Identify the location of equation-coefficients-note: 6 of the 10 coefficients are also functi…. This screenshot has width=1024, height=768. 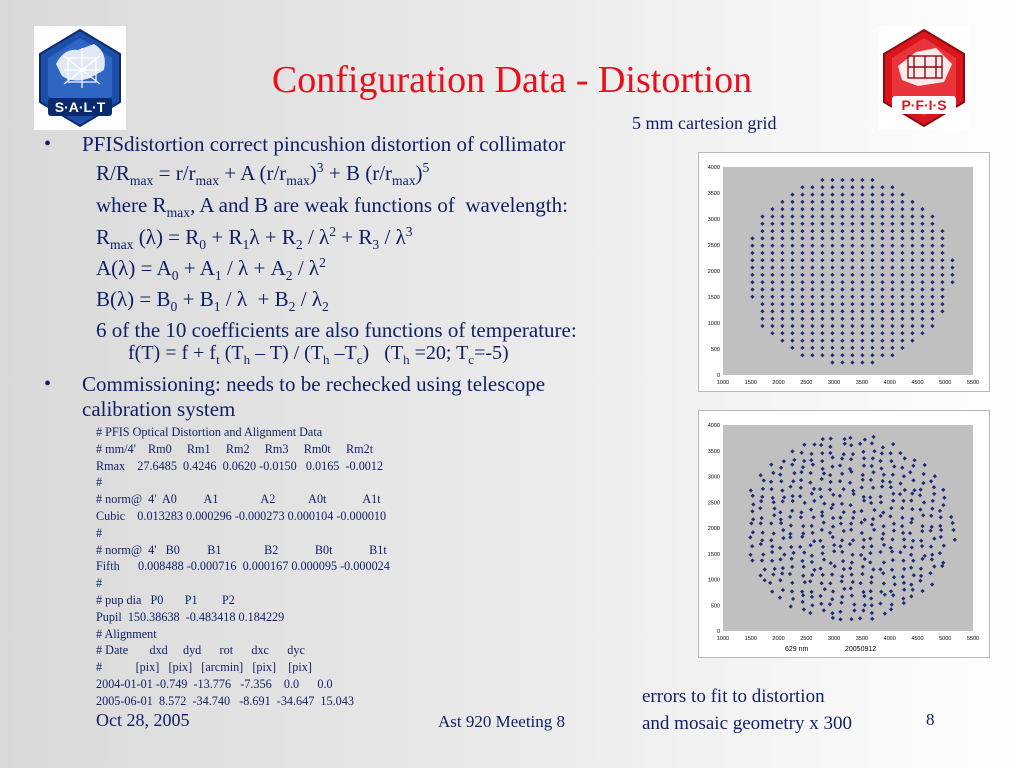
(336, 330).